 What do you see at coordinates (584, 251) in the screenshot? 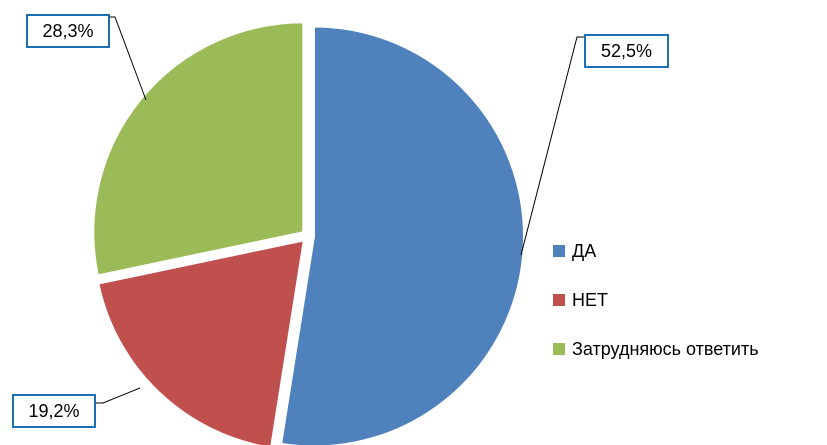
I see `legend-label: ДА` at bounding box center [584, 251].